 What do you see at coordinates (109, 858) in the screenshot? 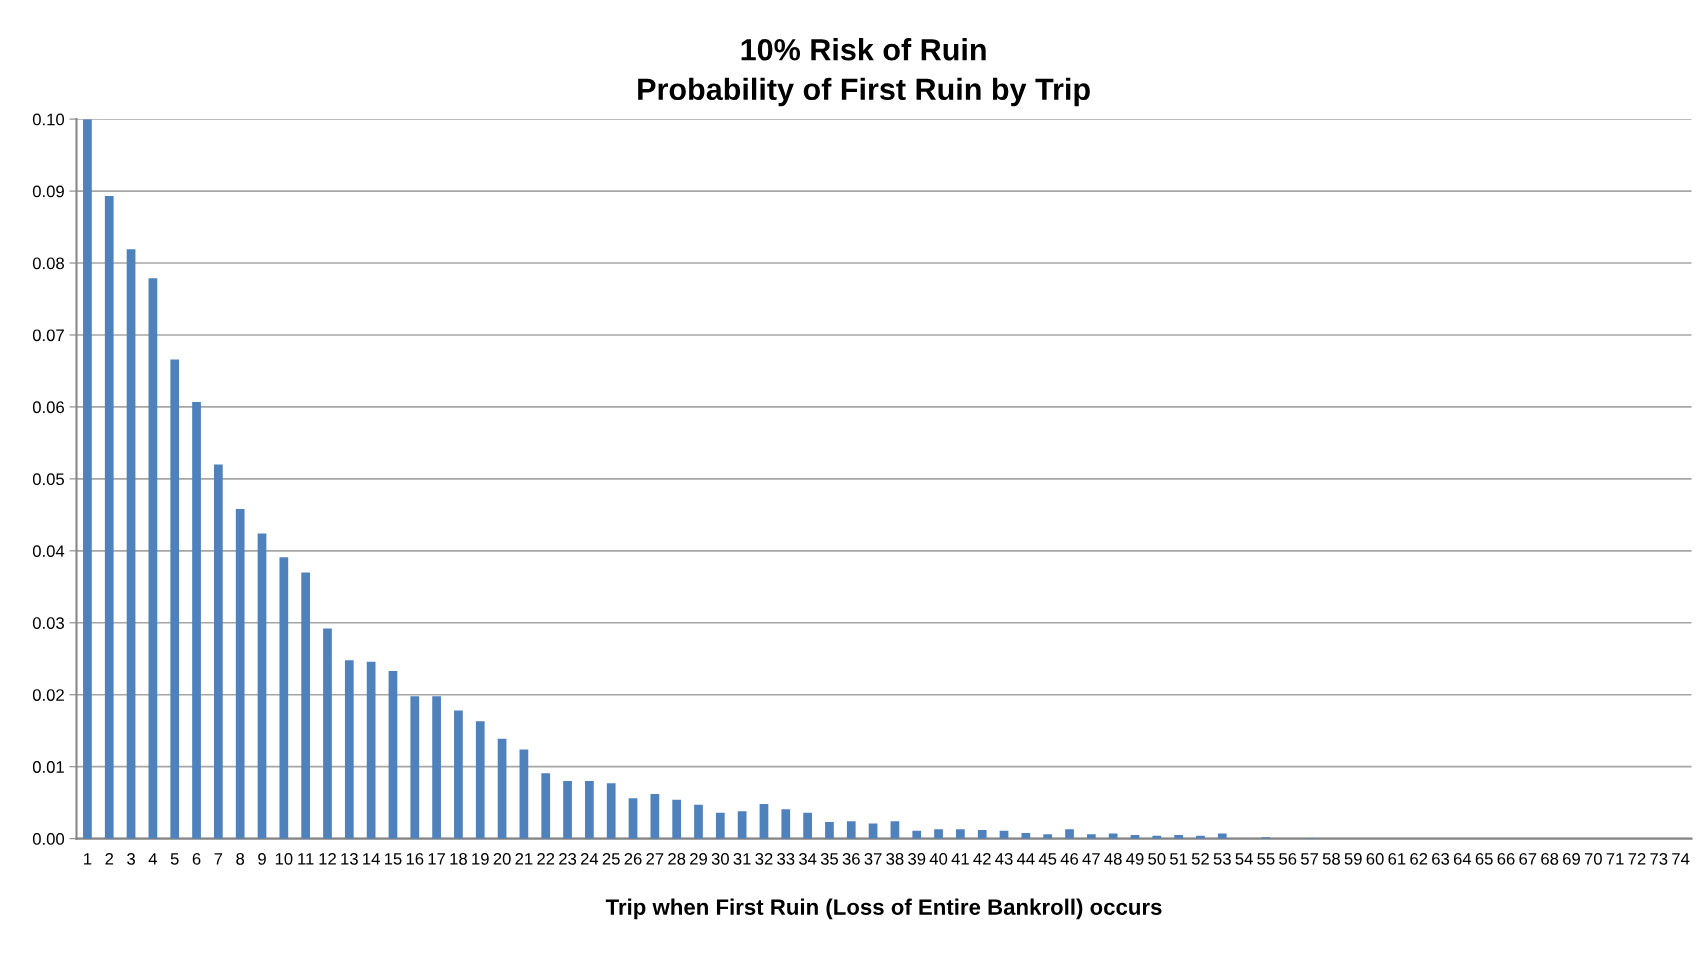
I see `x-tick-label: 2` at bounding box center [109, 858].